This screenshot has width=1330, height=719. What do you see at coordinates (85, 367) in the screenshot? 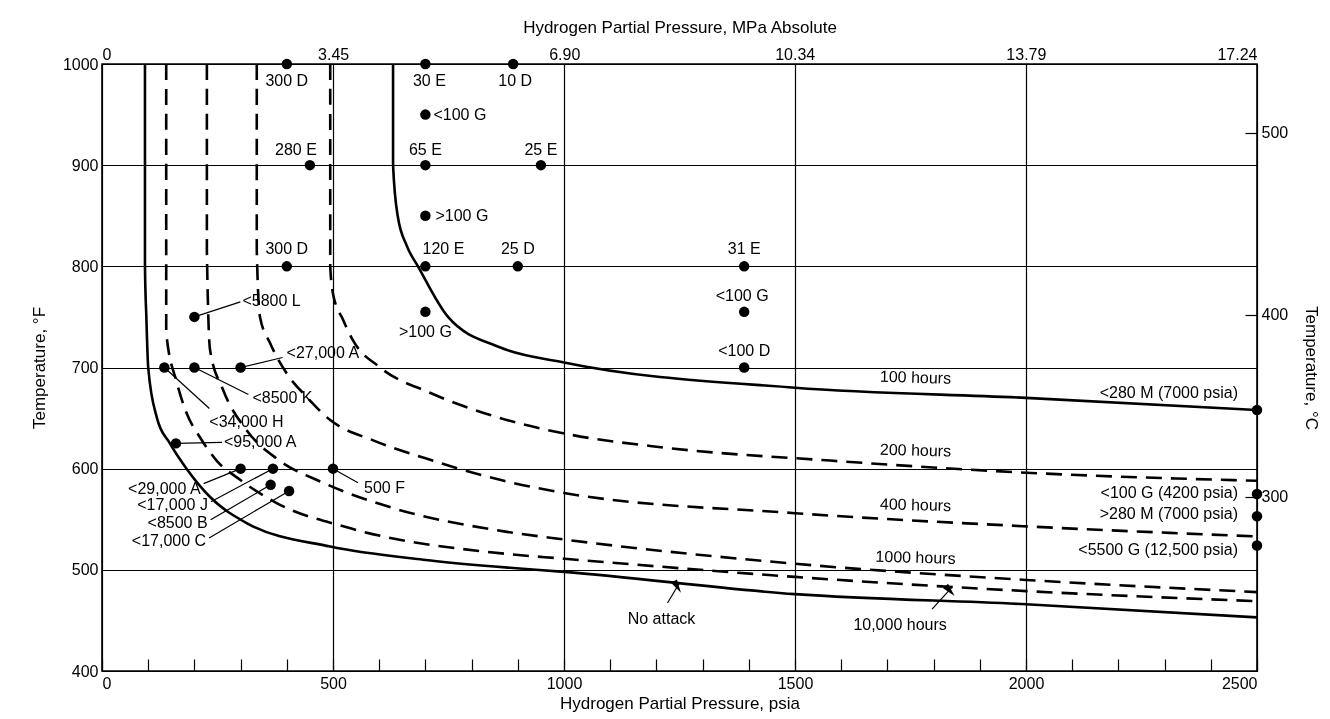
I see `y-tick-label: 700` at bounding box center [85, 367].